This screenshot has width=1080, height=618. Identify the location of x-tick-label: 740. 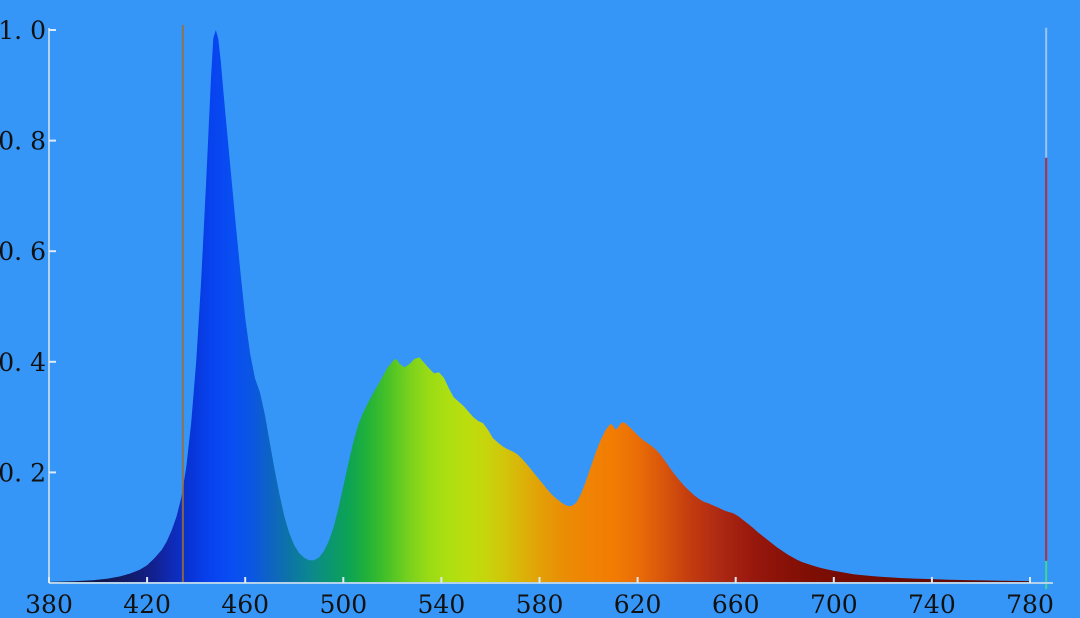
(932, 604).